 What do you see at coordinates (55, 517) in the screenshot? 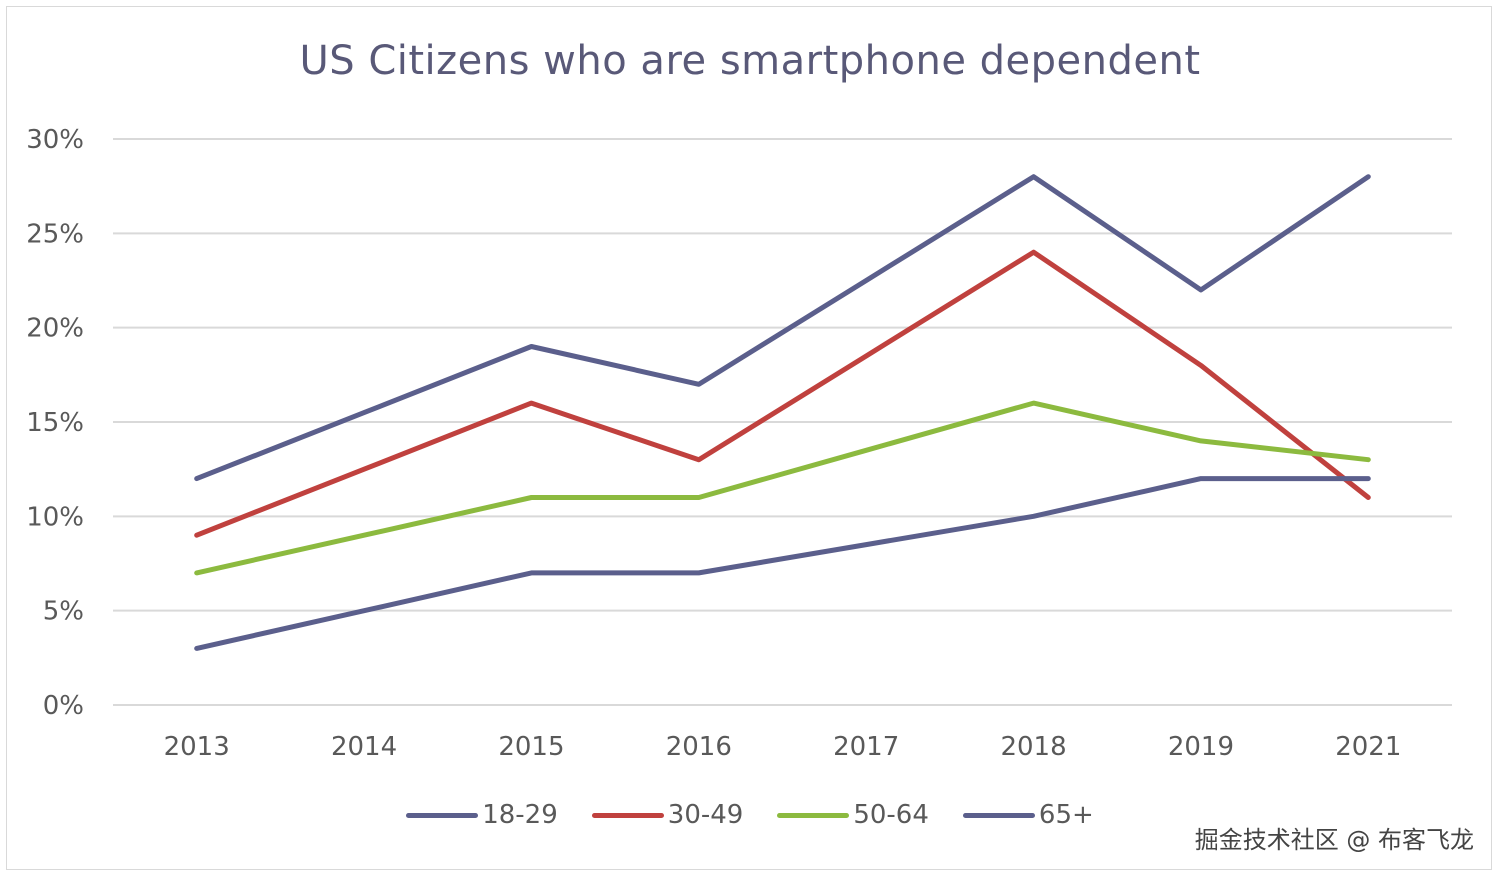
I see `y-tick-label-10: 10%` at bounding box center [55, 517].